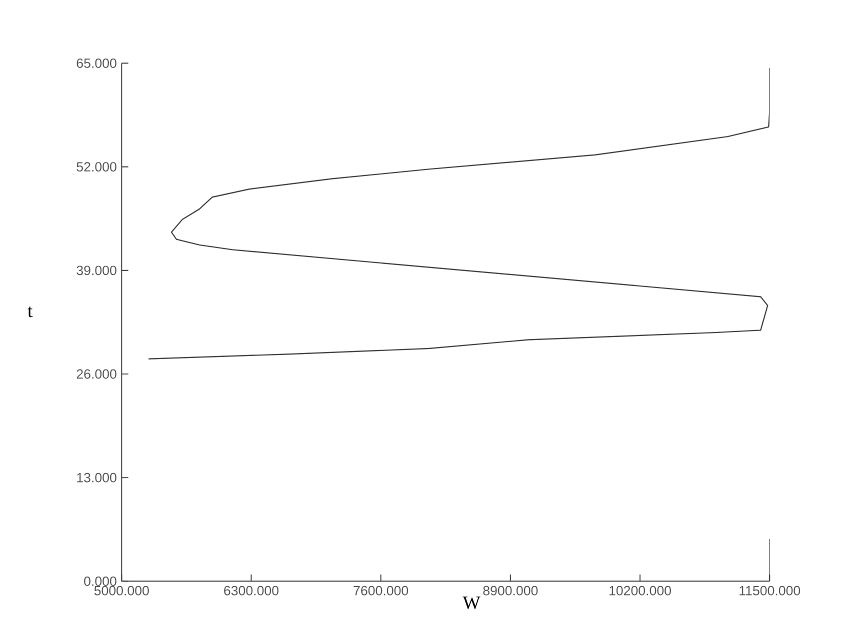  What do you see at coordinates (30, 312) in the screenshot?
I see `y-axis-title: t` at bounding box center [30, 312].